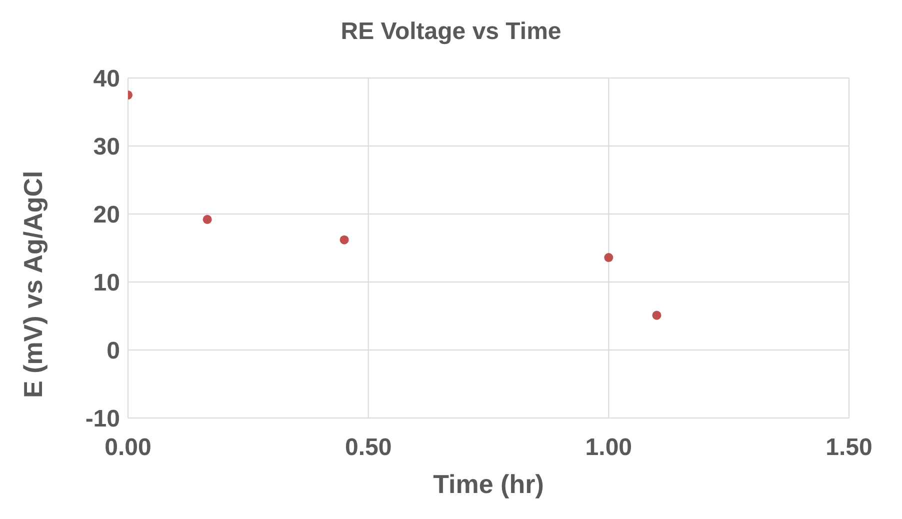 The height and width of the screenshot is (519, 902). Describe the element at coordinates (102, 419) in the screenshot. I see `y-tick-label: -10` at that location.